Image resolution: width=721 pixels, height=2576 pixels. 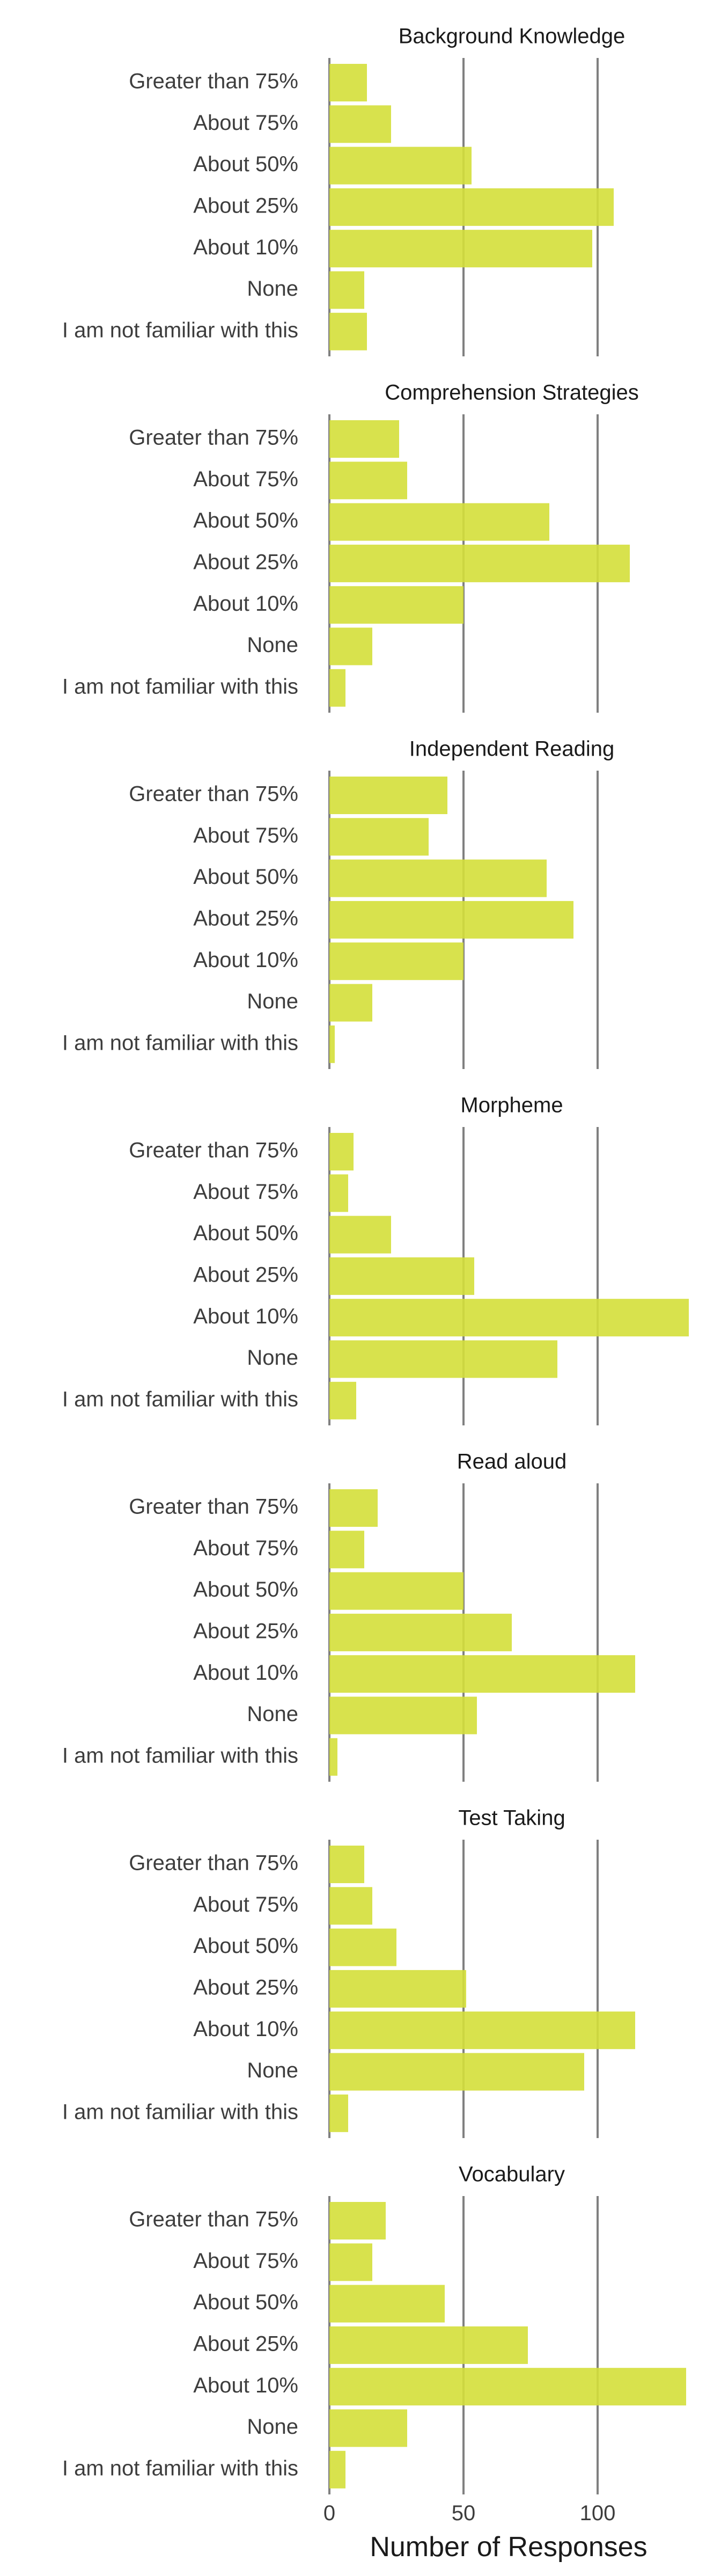 What do you see at coordinates (512, 2174) in the screenshot?
I see `panel-title: Vocabulary` at bounding box center [512, 2174].